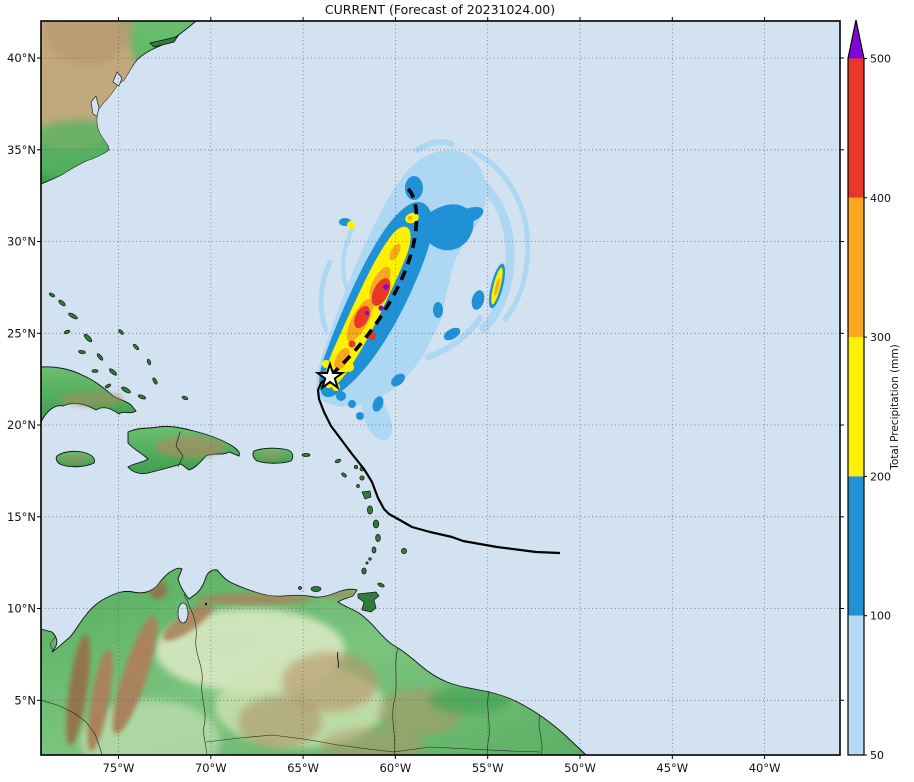 The image size is (914, 782). What do you see at coordinates (78, 690) in the screenshot?
I see `andes-west-cordillera` at bounding box center [78, 690].